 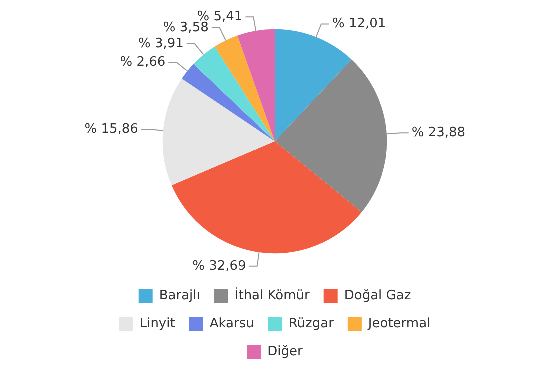 What do you see at coordinates (158, 324) in the screenshot?
I see `legend-label: Linyit` at bounding box center [158, 324].